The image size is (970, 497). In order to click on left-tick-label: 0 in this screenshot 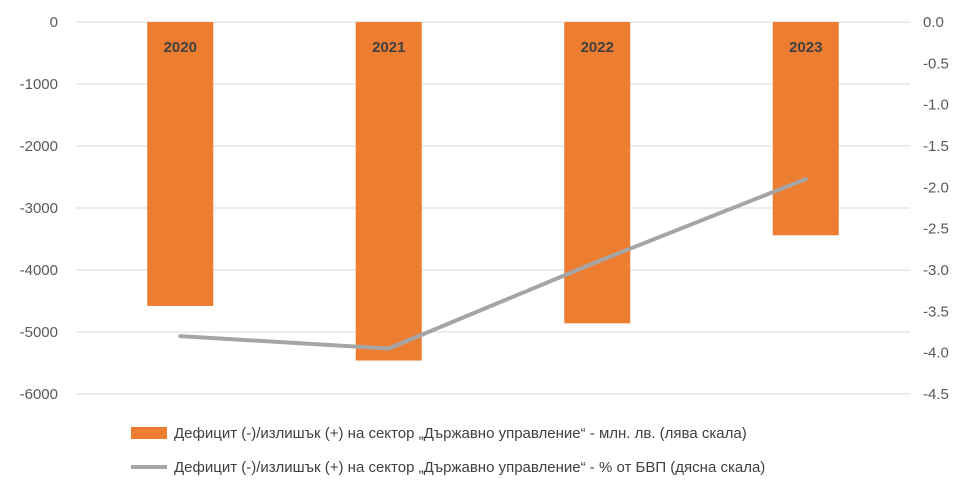, I will do `click(54, 22)`.